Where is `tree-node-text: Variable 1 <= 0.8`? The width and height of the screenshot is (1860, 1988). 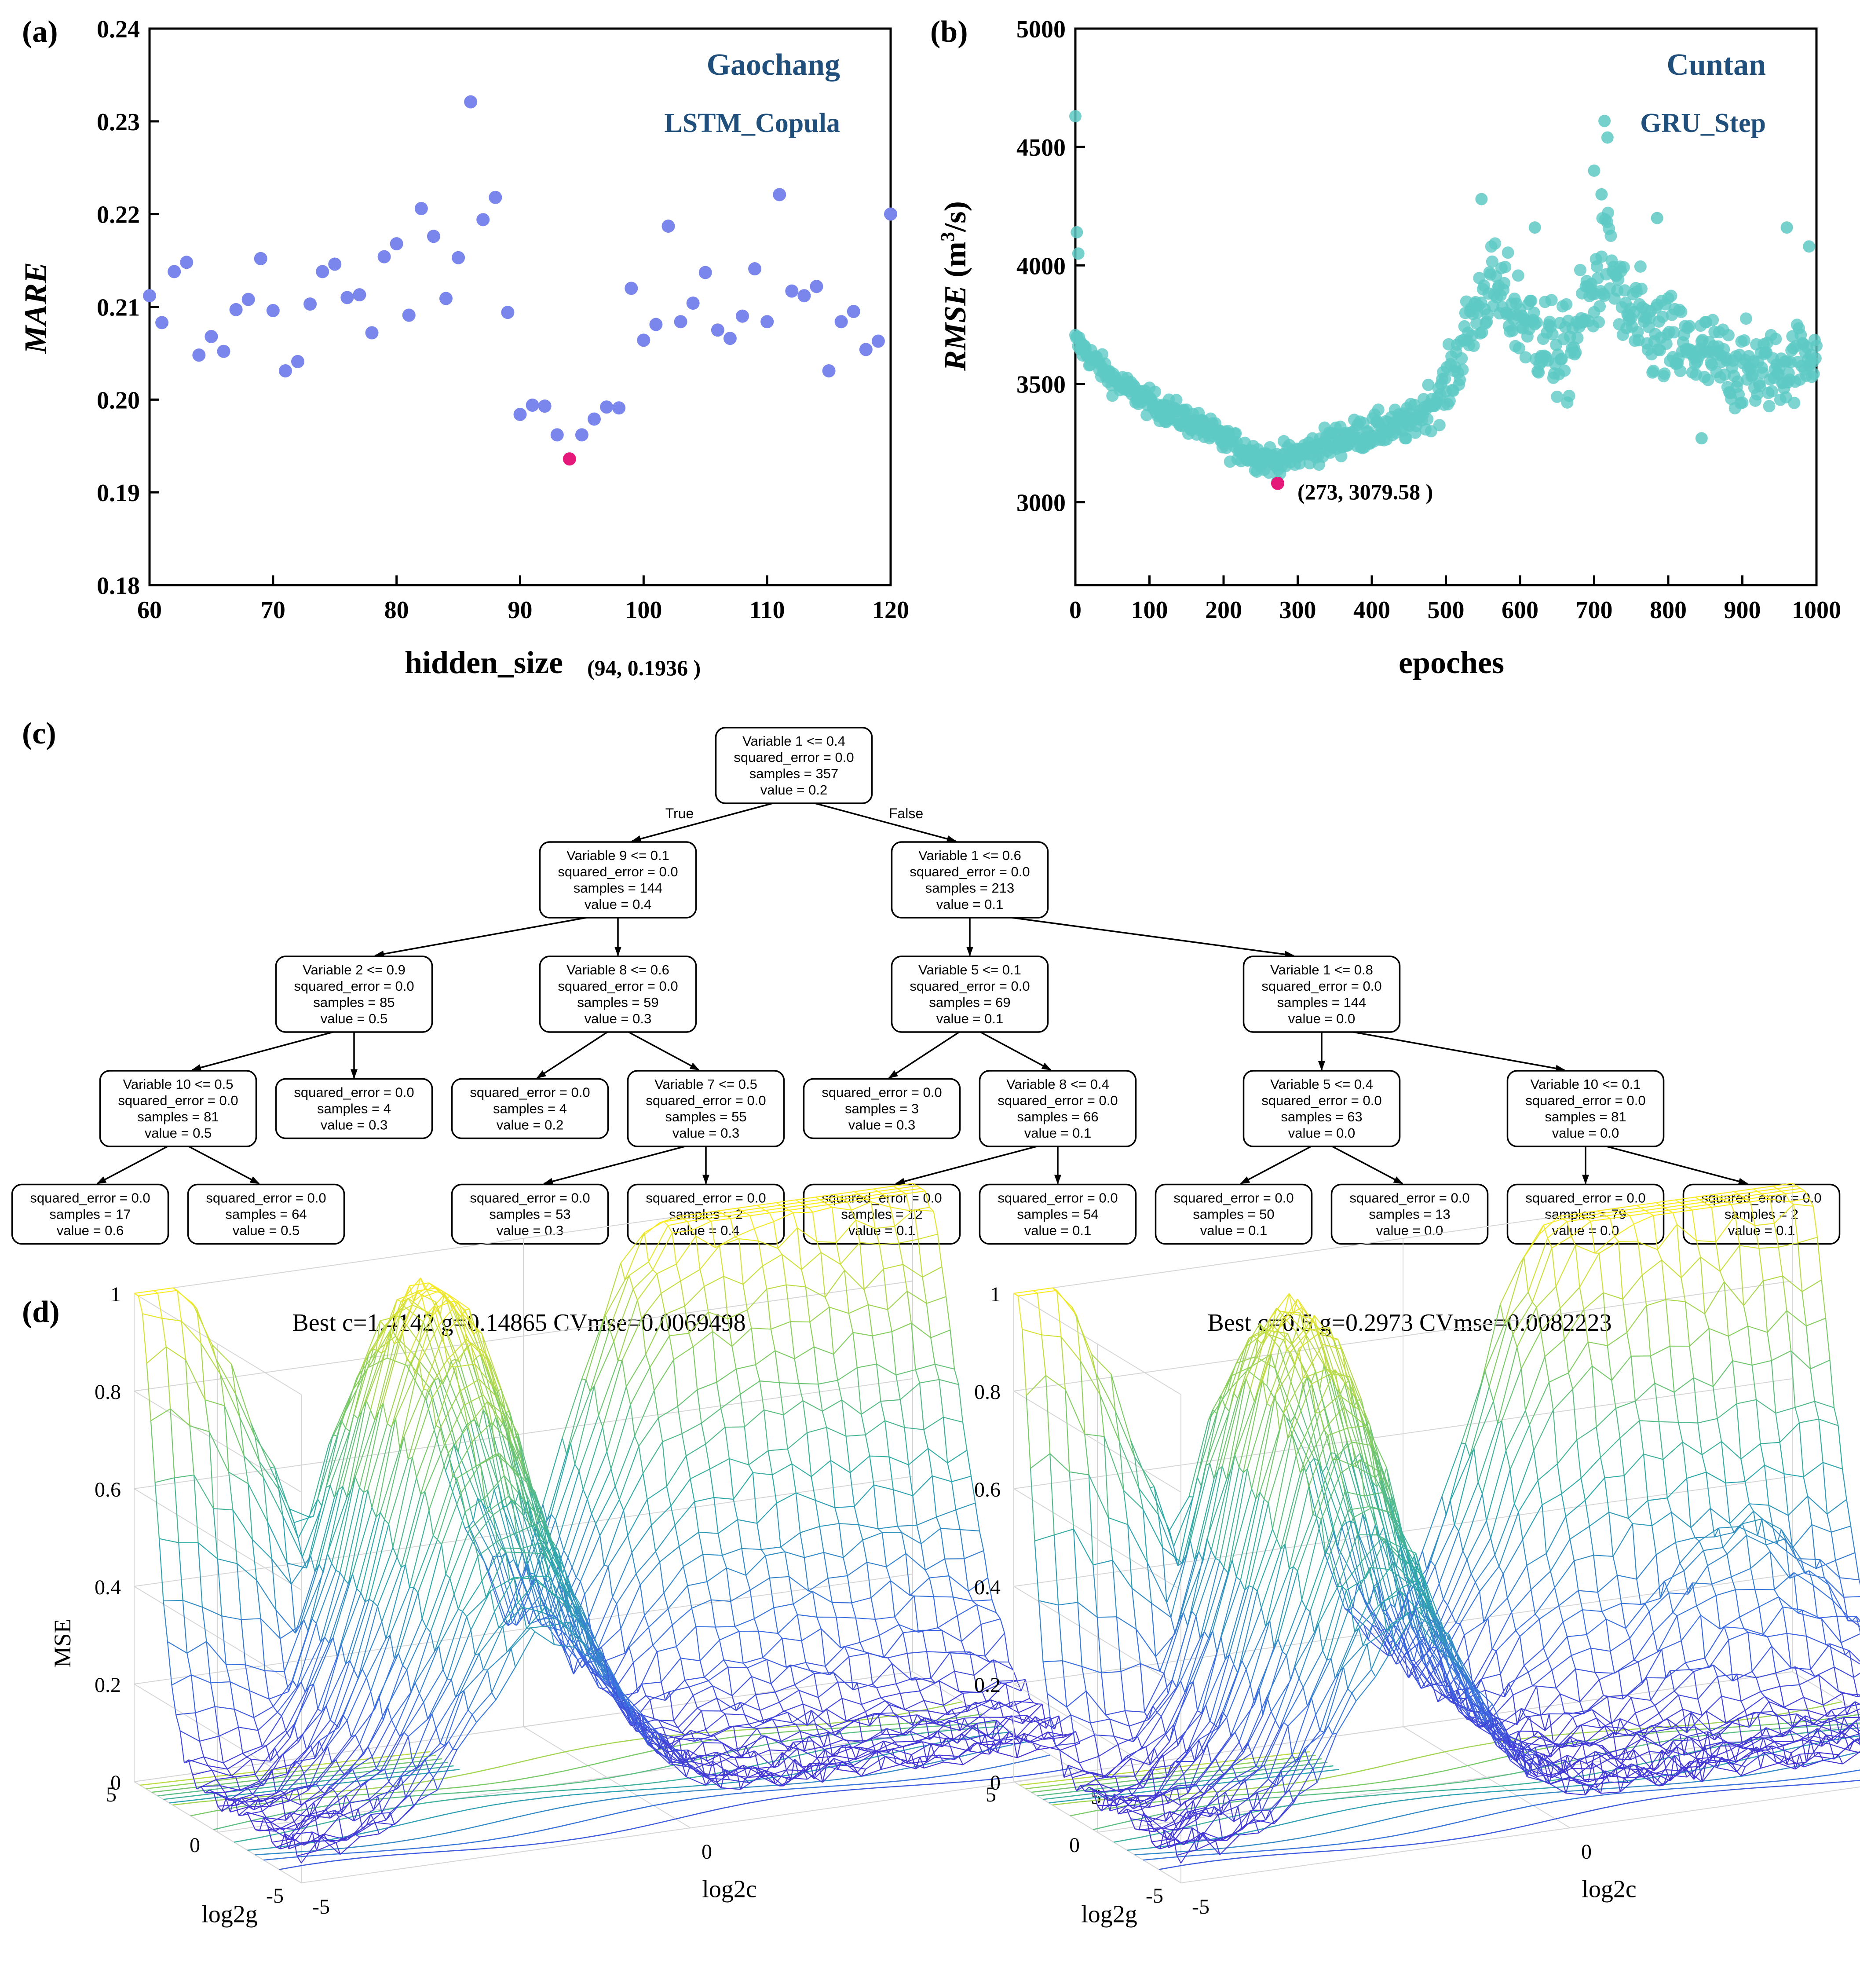 tree-node-text: Variable 1 <= 0.8 is located at coordinates (1321, 970).